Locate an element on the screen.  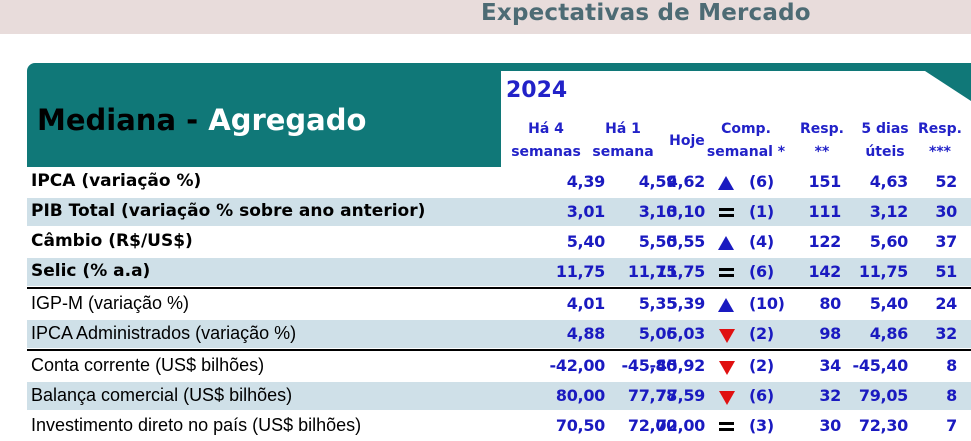
cell-resp: 32 is located at coordinates (830, 395).